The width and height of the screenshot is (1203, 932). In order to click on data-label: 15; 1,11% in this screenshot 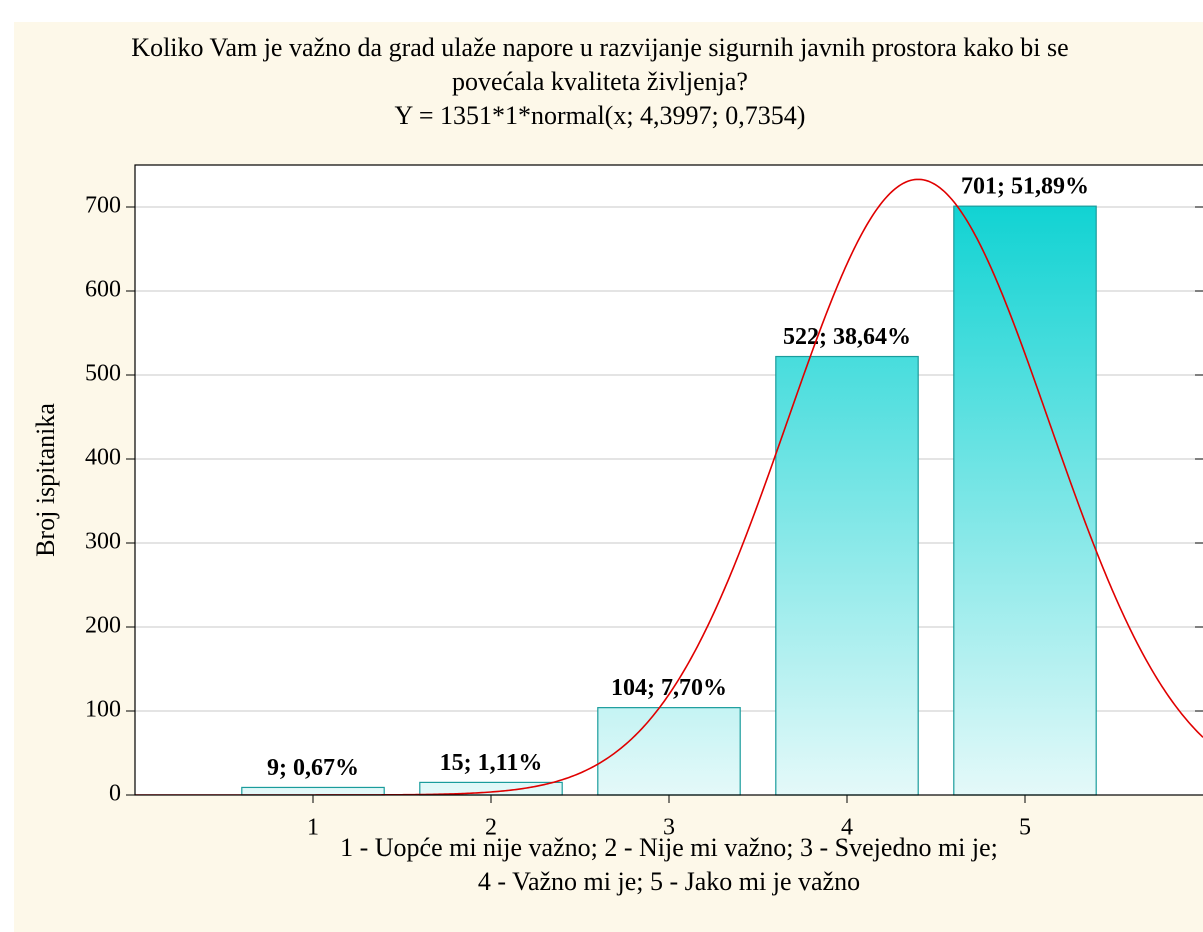, I will do `click(491, 763)`.